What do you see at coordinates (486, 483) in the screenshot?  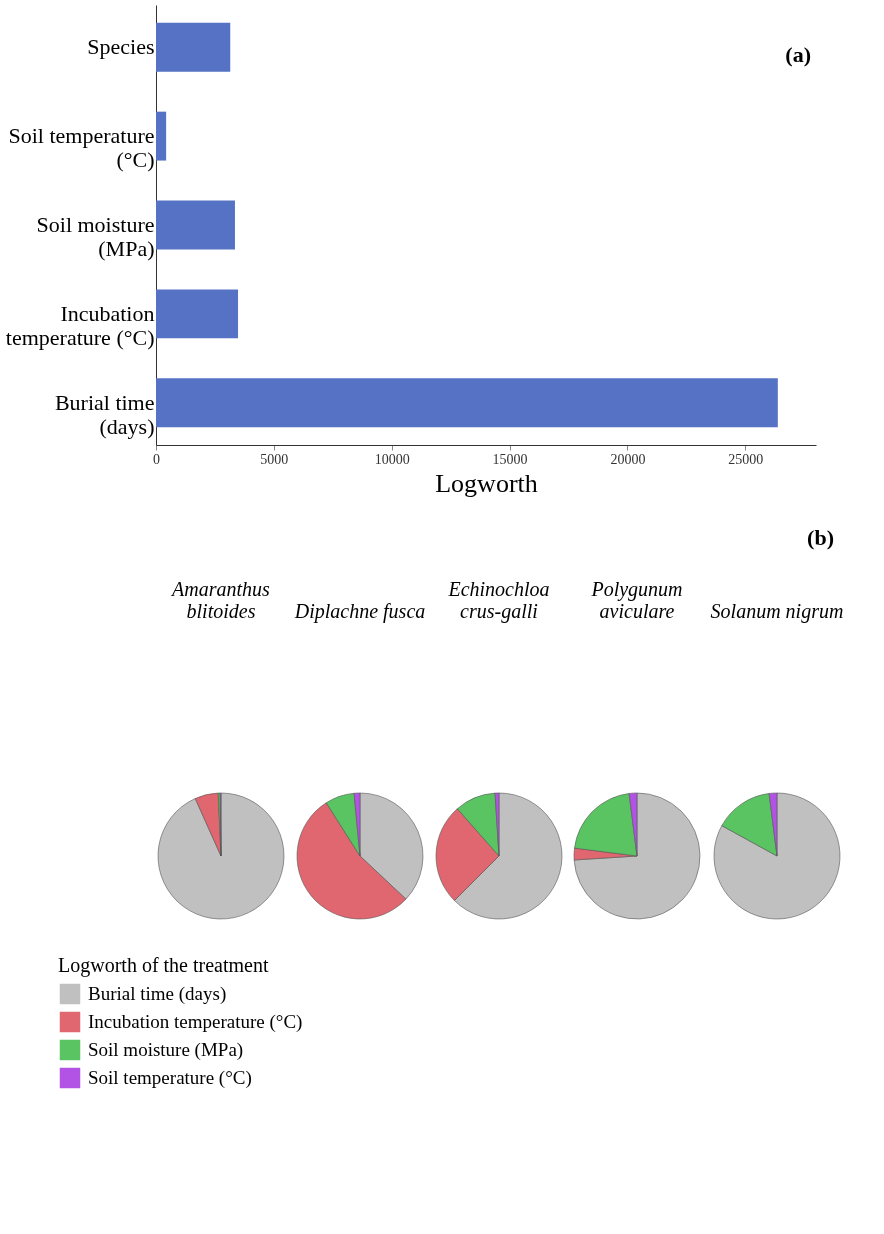 I see `x-axis-title: Logworth` at bounding box center [486, 483].